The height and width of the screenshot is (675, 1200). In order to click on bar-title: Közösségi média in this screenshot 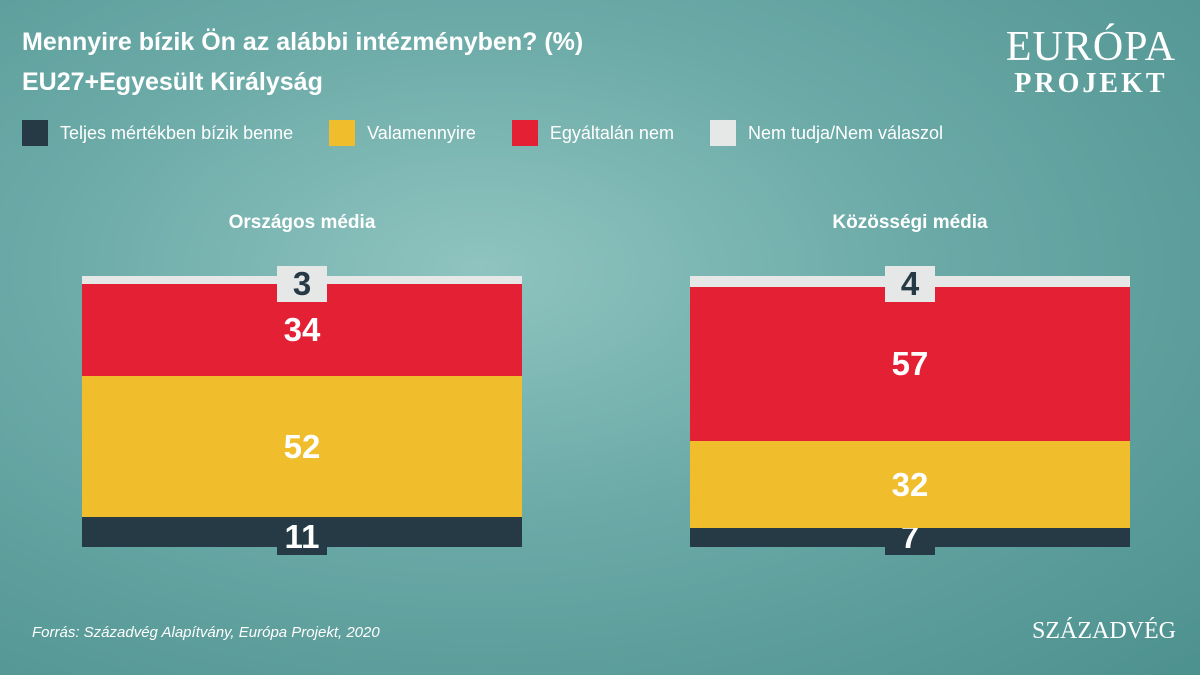, I will do `click(910, 222)`.